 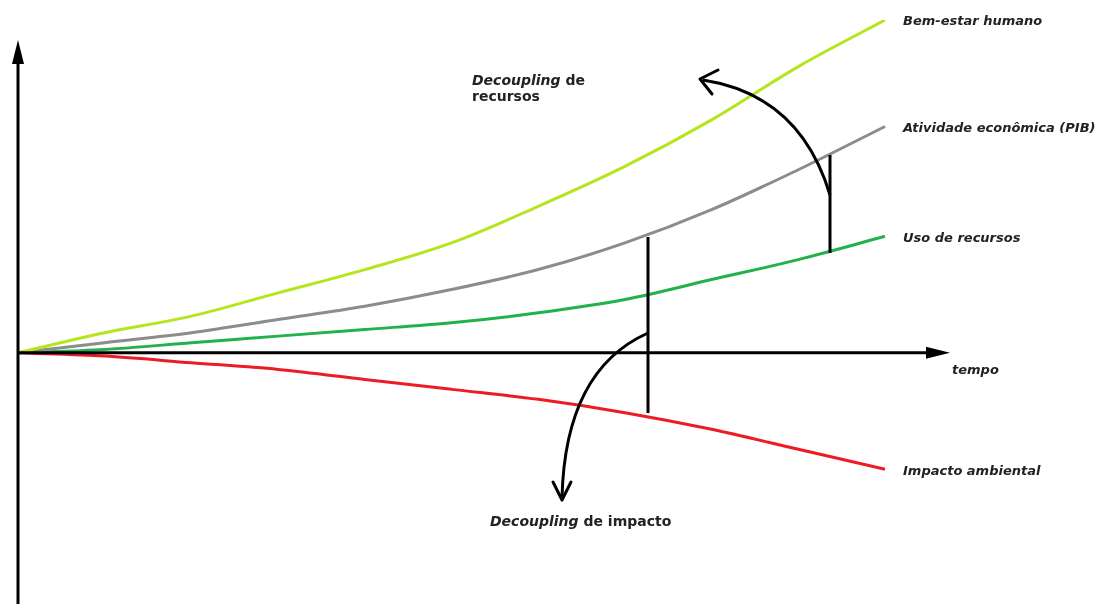 I want to click on series-label: Uso de recursos, so click(x=962, y=237).